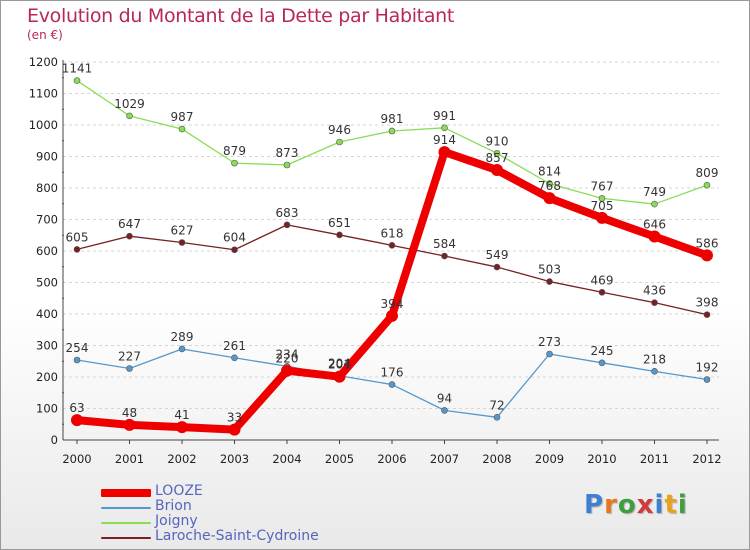 Image resolution: width=750 pixels, height=550 pixels. What do you see at coordinates (601, 459) in the screenshot?
I see `x-tick-label: 2010` at bounding box center [601, 459].